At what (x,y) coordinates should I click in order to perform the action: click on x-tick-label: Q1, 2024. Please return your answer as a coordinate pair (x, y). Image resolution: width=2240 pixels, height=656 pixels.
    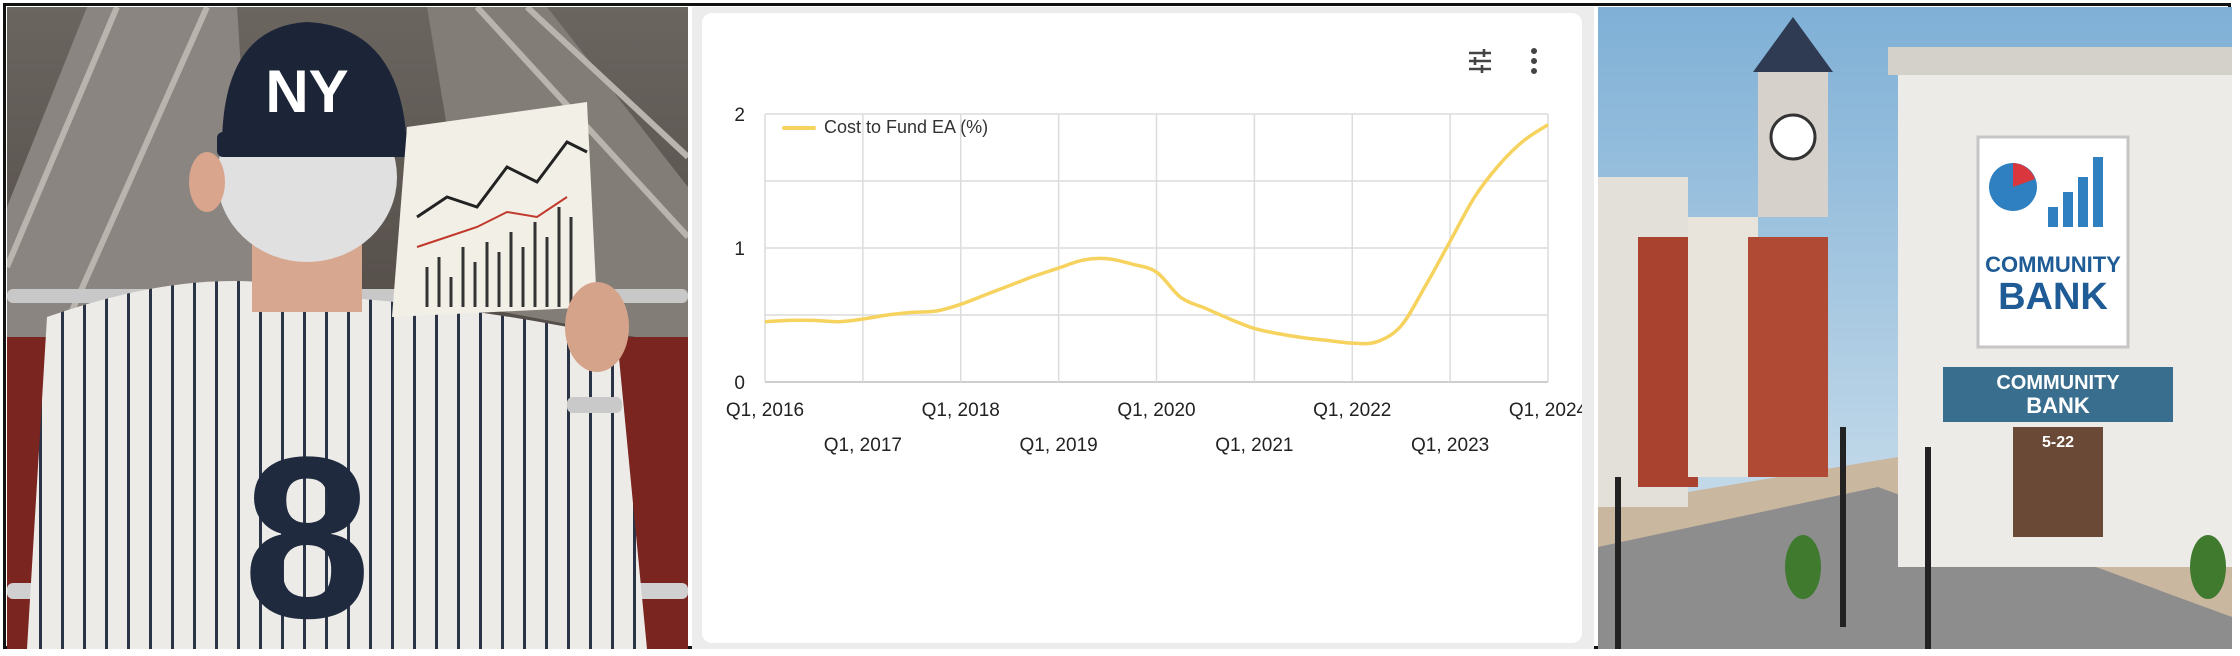
    Looking at the image, I should click on (1545, 410).